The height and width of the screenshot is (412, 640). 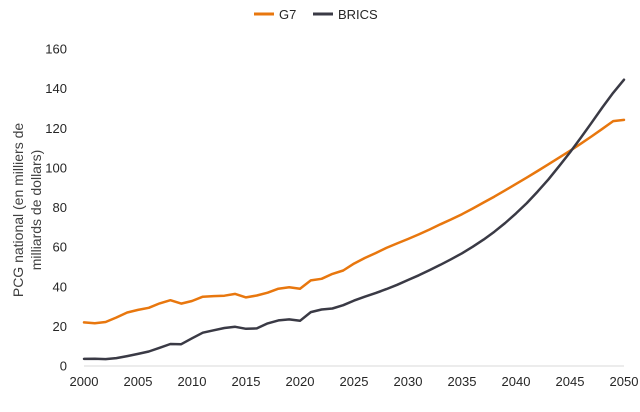 What do you see at coordinates (56, 88) in the screenshot?
I see `y-tick-label: 140` at bounding box center [56, 88].